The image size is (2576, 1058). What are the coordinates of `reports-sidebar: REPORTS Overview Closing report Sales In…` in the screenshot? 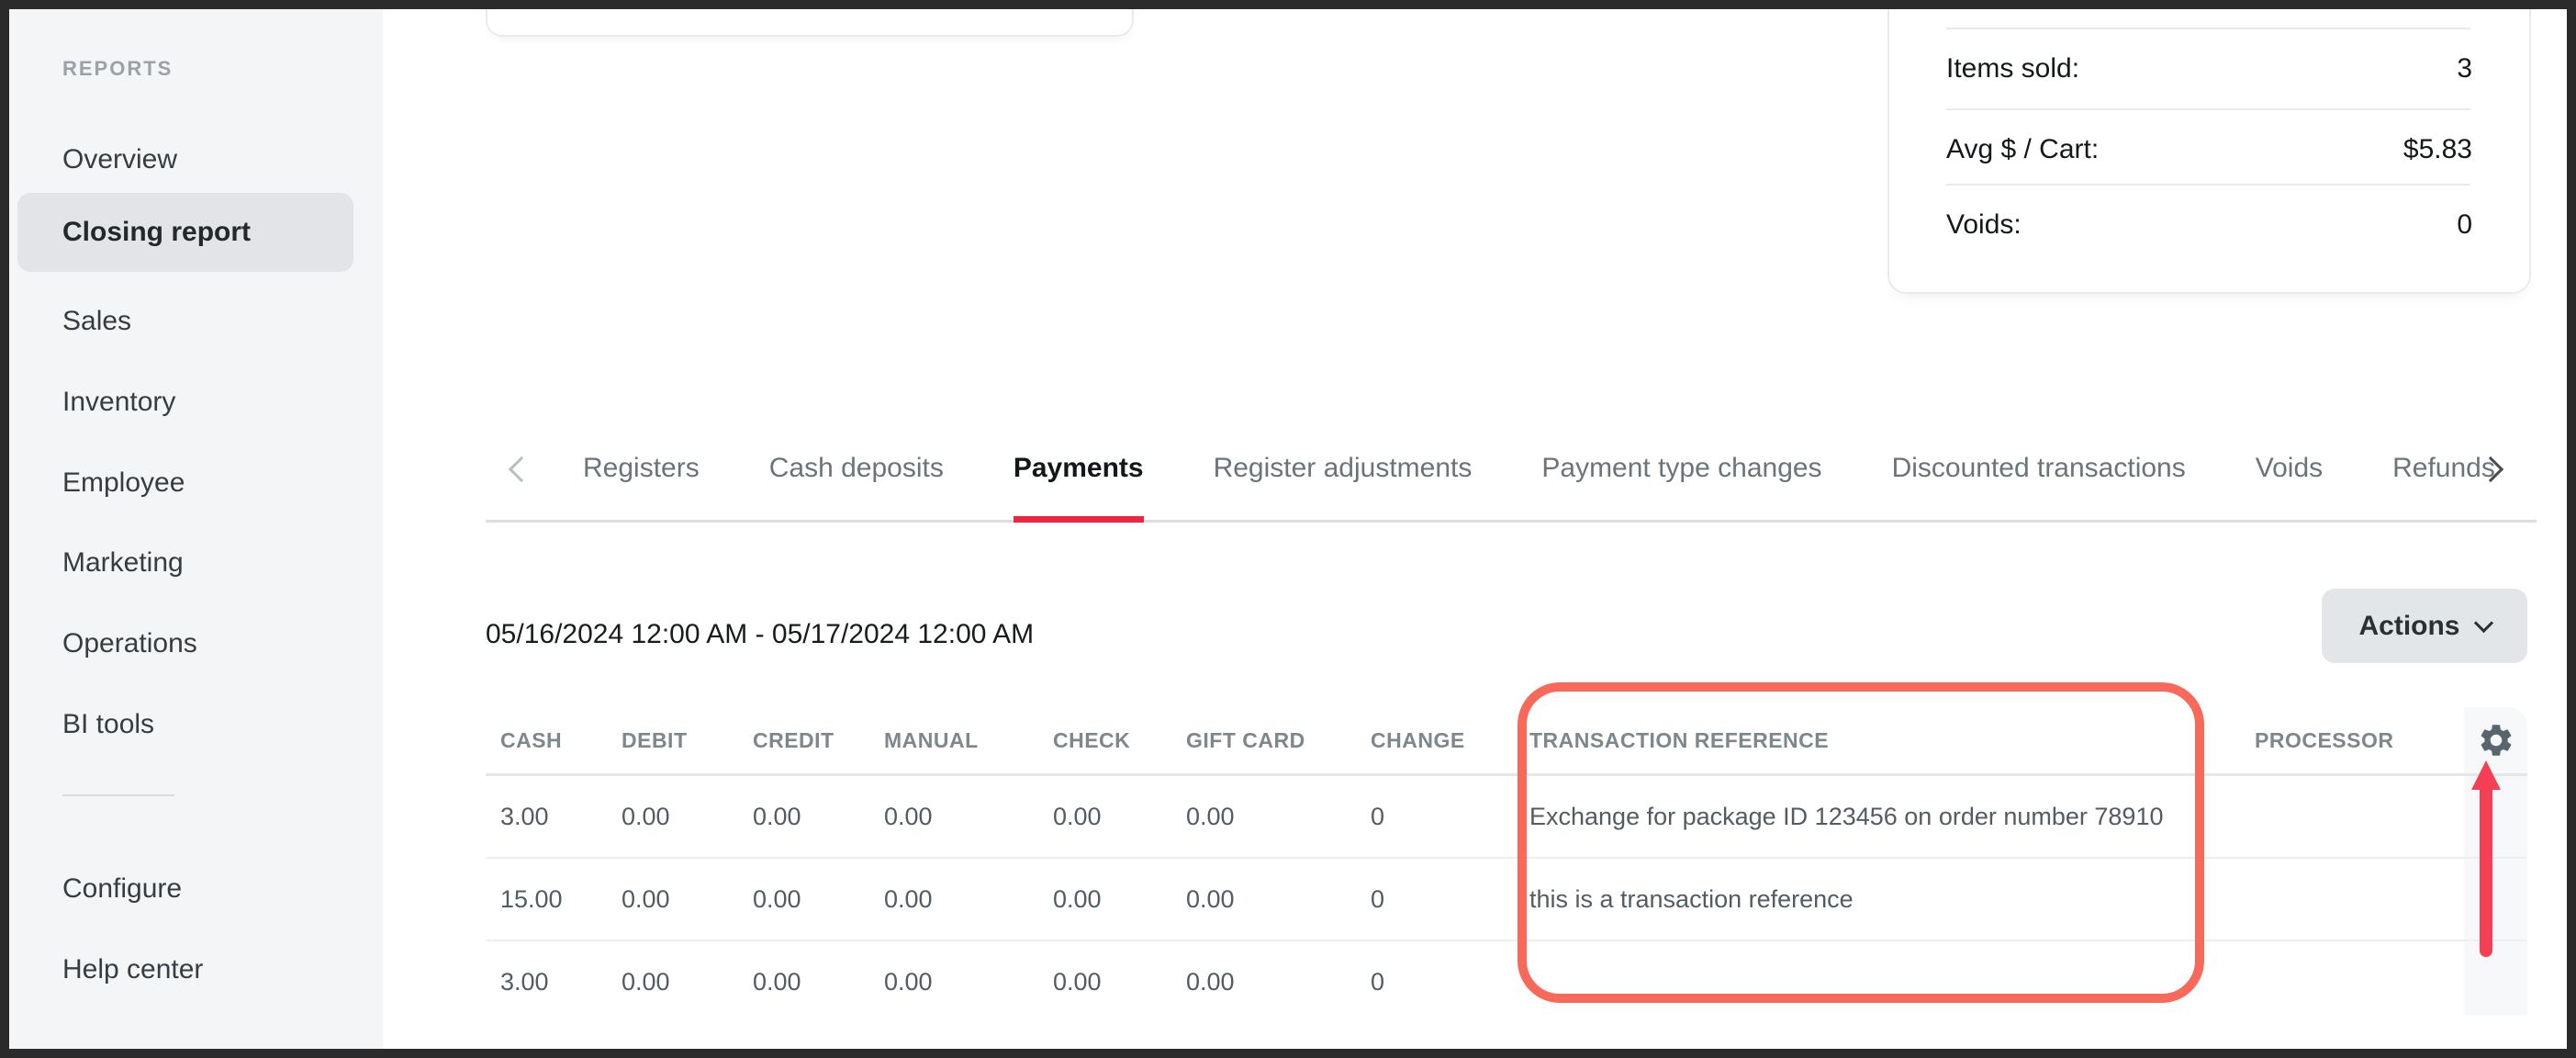 It's located at (196, 529).